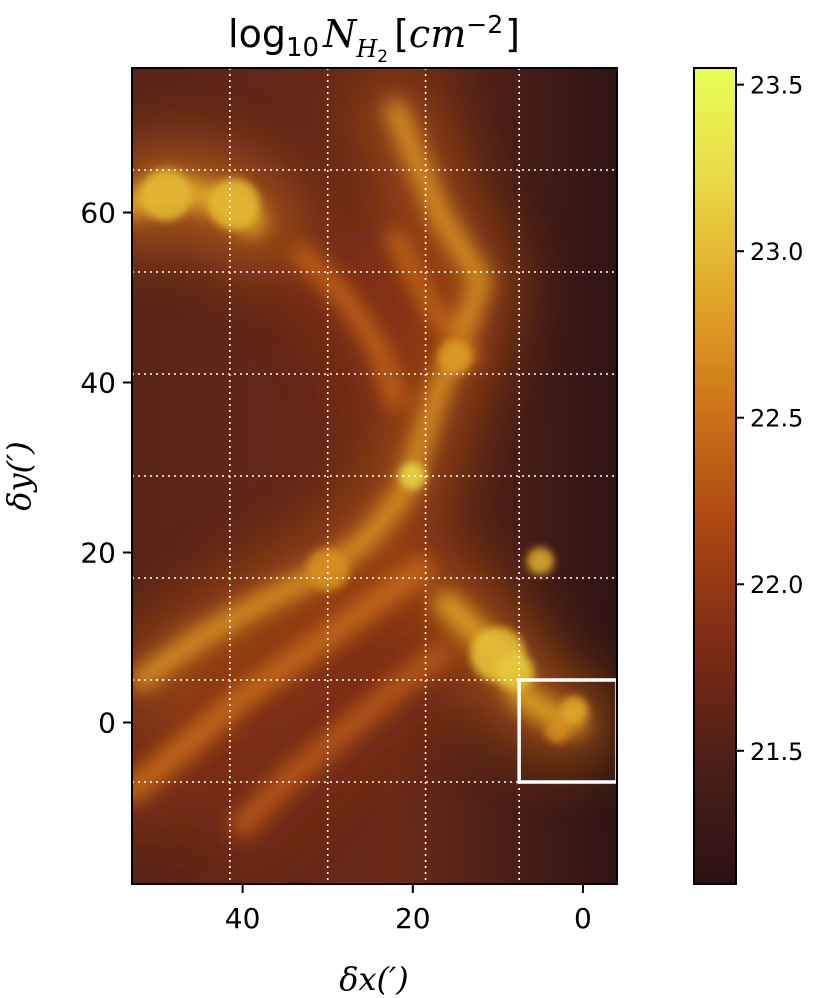  What do you see at coordinates (776, 86) in the screenshot?
I see `colorbar-tick-label-23.5: 23.5` at bounding box center [776, 86].